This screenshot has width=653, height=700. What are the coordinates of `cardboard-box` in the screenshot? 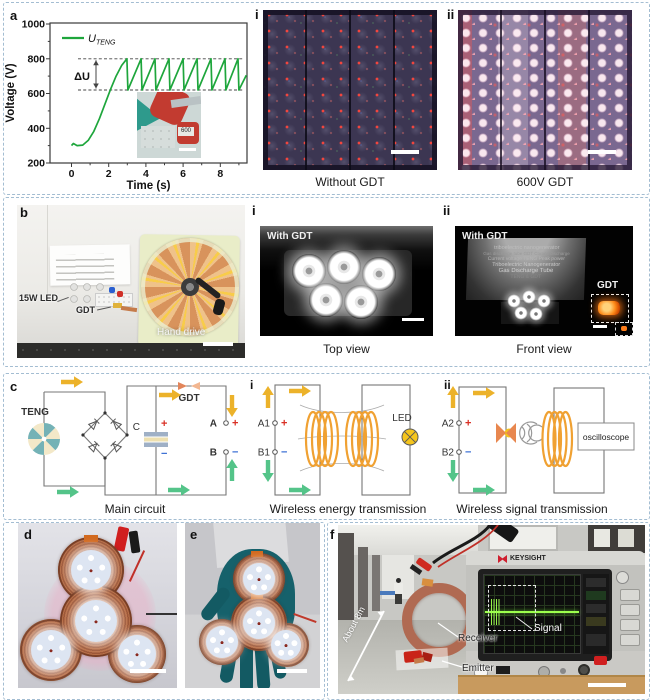 It's located at (551, 684).